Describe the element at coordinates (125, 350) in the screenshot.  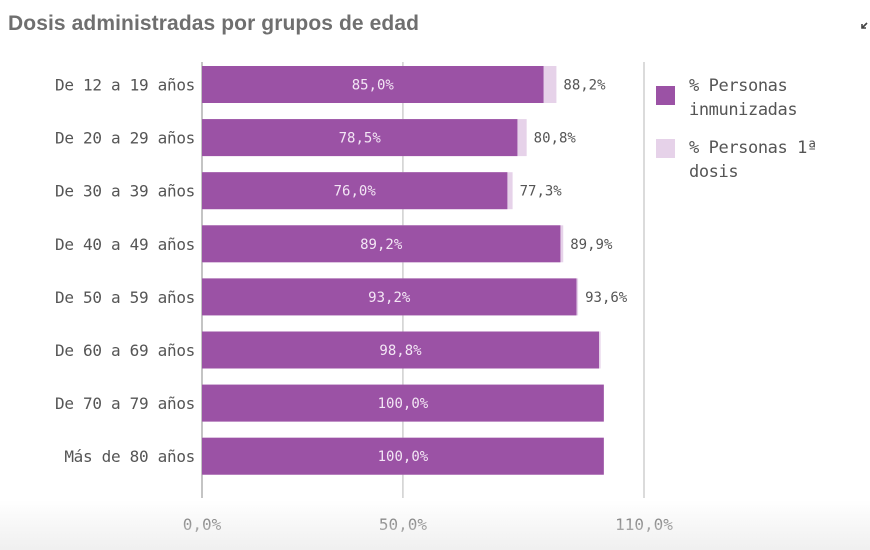
I see `category-label: De 60 a 69 años` at that location.